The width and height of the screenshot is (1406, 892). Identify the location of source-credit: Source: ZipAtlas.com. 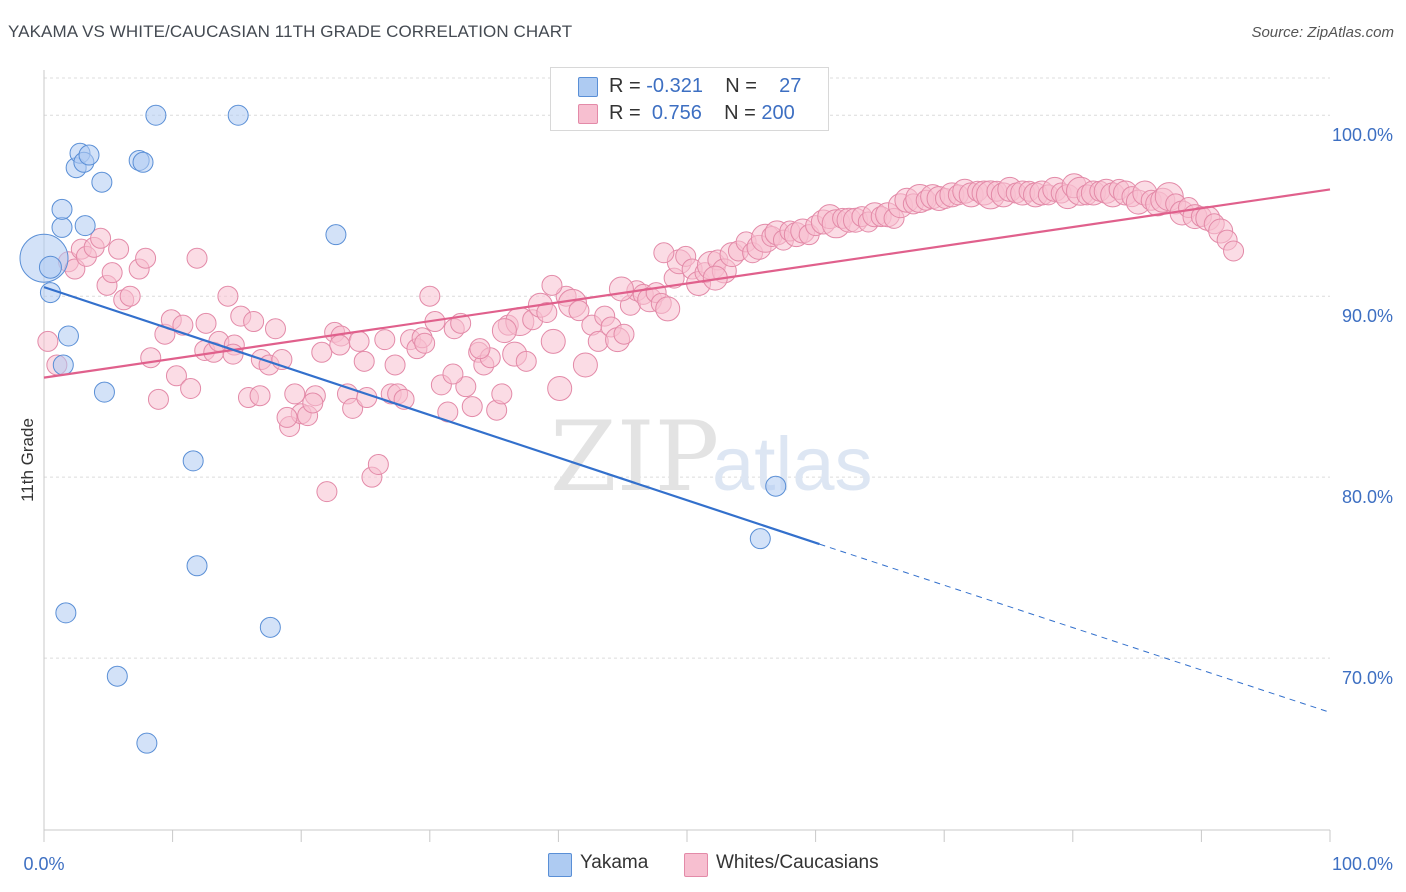
(1322, 32).